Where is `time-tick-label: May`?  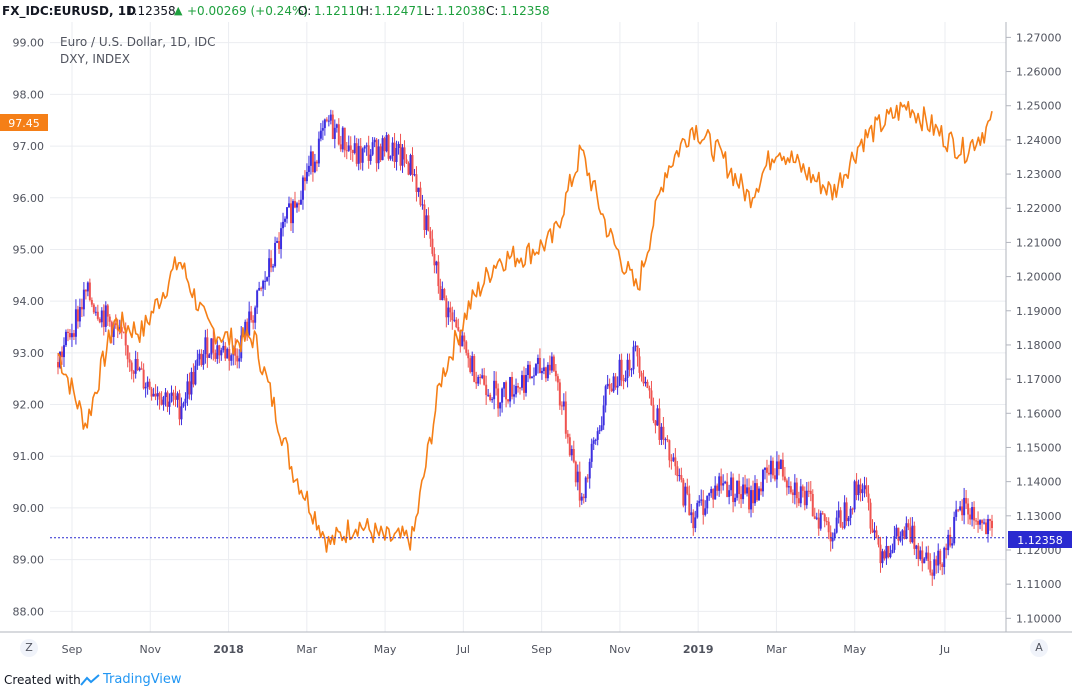 time-tick-label: May is located at coordinates (854, 649).